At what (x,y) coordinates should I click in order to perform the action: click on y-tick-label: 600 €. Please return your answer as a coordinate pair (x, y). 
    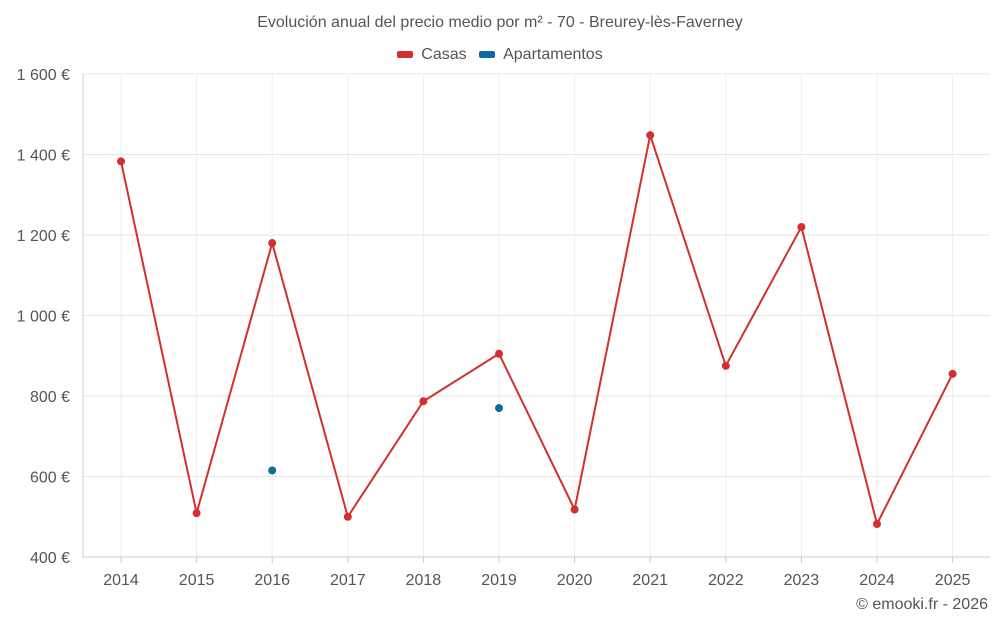
    Looking at the image, I should click on (50, 478).